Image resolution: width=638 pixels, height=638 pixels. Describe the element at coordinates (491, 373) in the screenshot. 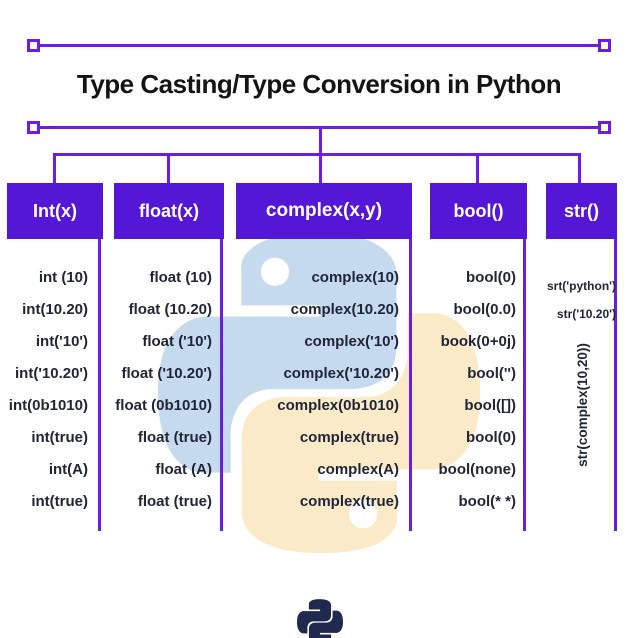

I see `cell: bool('')` at that location.